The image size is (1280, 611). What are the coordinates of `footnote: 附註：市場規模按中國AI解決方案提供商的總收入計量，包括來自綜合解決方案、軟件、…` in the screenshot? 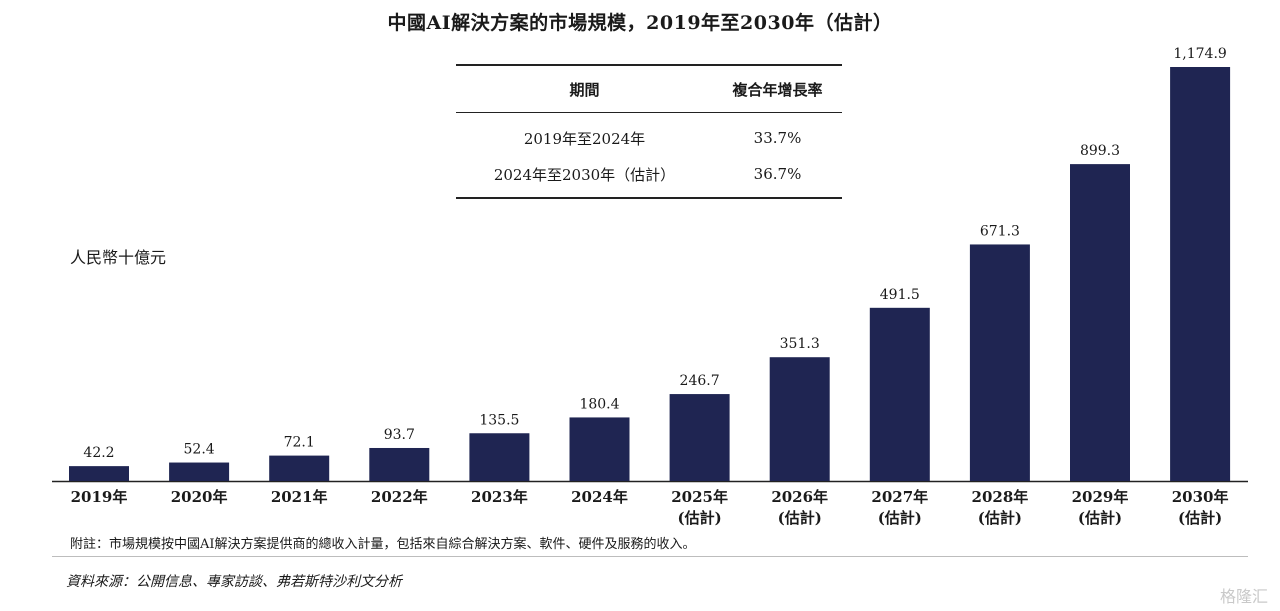 It's located at (383, 544).